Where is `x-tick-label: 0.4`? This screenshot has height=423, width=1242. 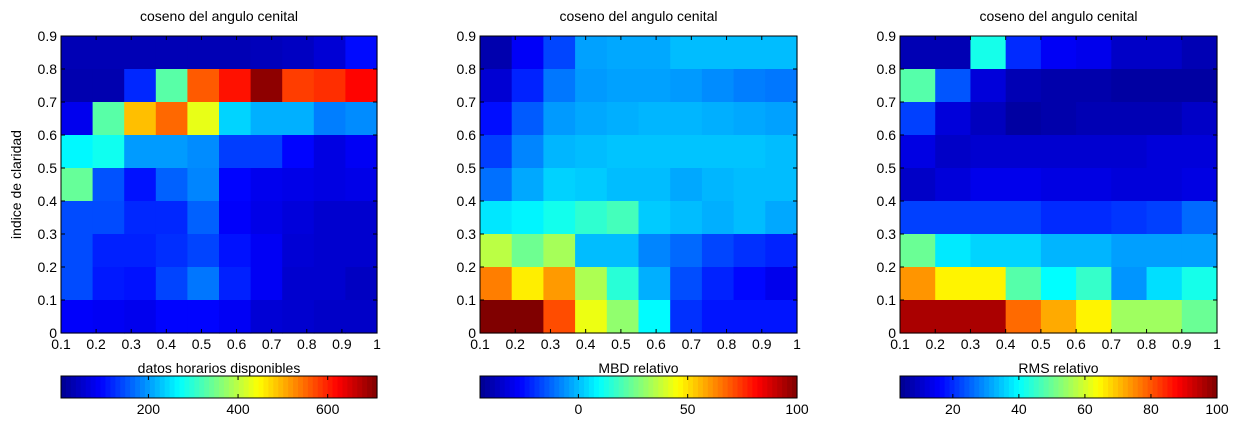 x-tick-label: 0.4 is located at coordinates (1006, 344).